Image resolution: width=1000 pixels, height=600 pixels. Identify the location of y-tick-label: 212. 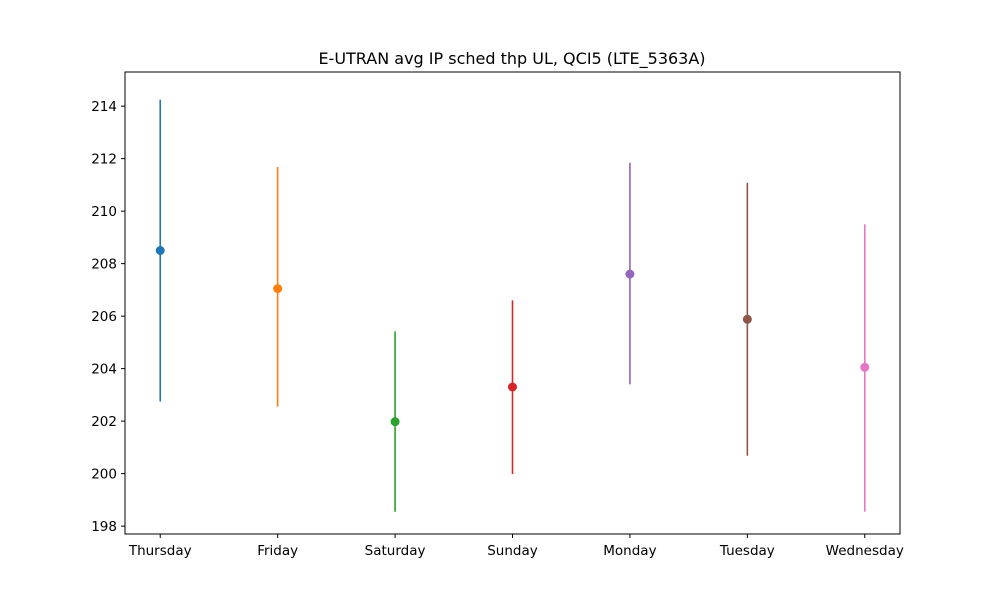
(104, 160).